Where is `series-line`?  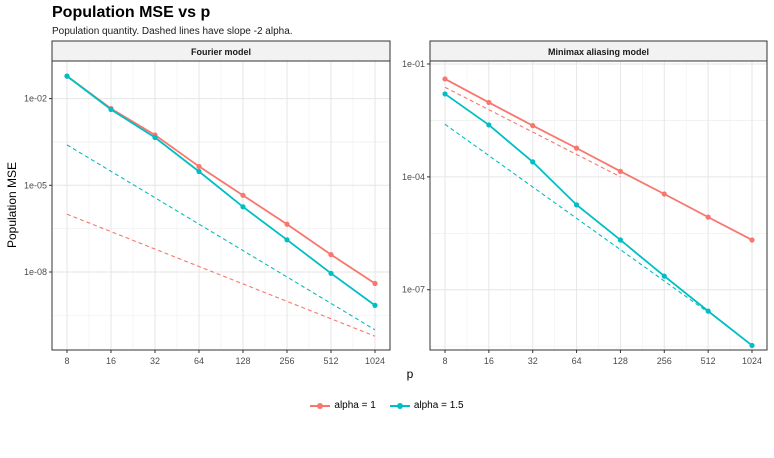 series-line is located at coordinates (598, 159).